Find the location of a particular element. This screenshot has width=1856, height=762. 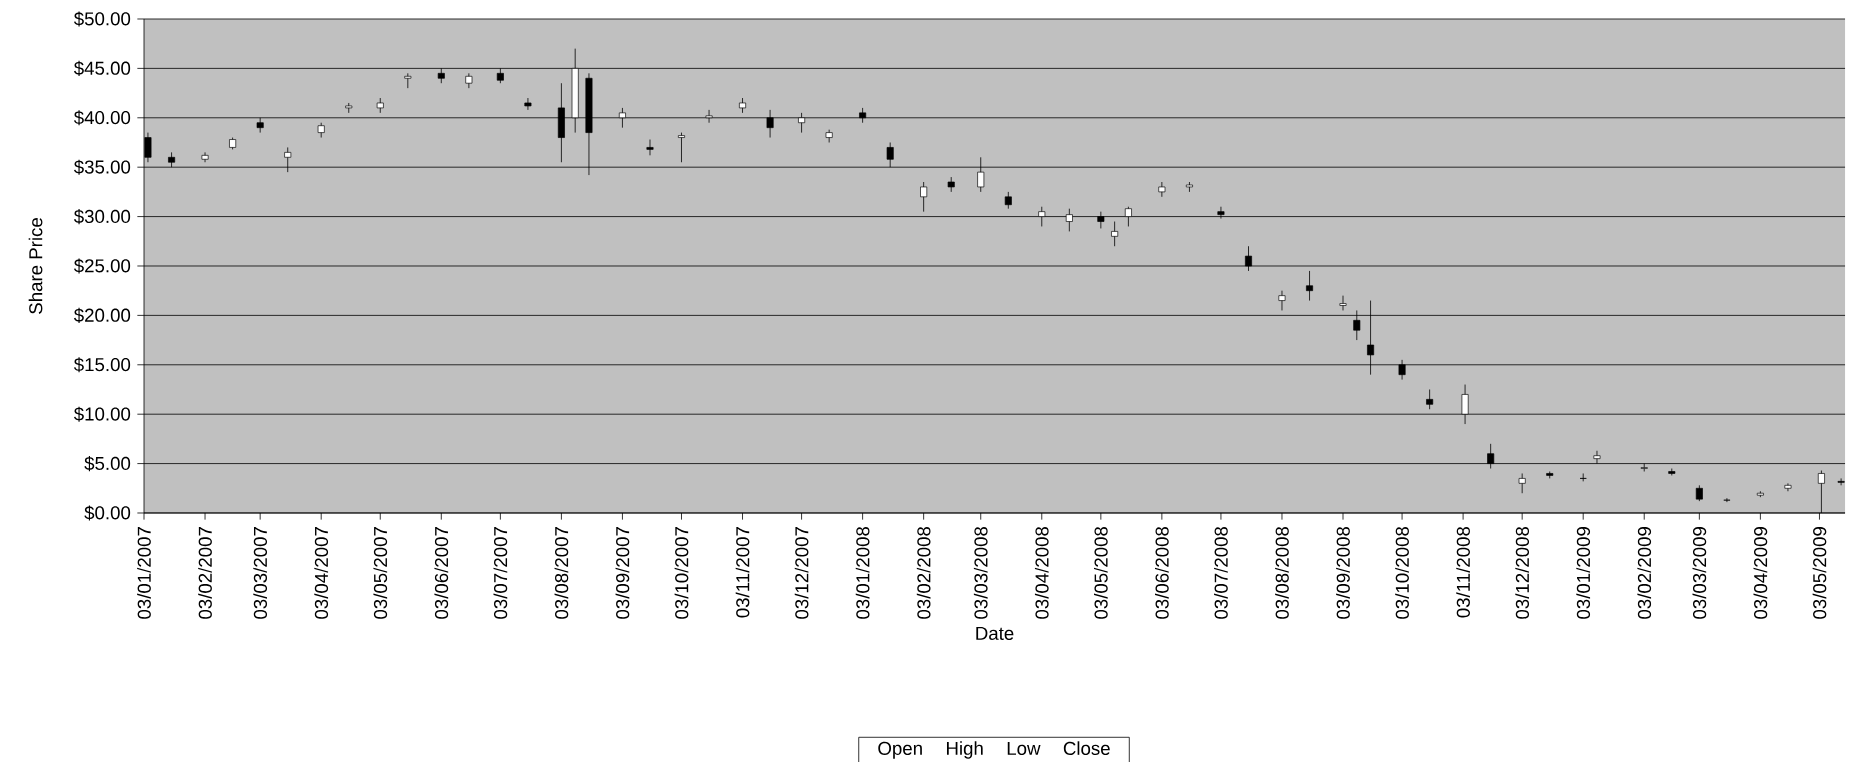

x-tick-label: 03/05/2009 is located at coordinates (1819, 573).